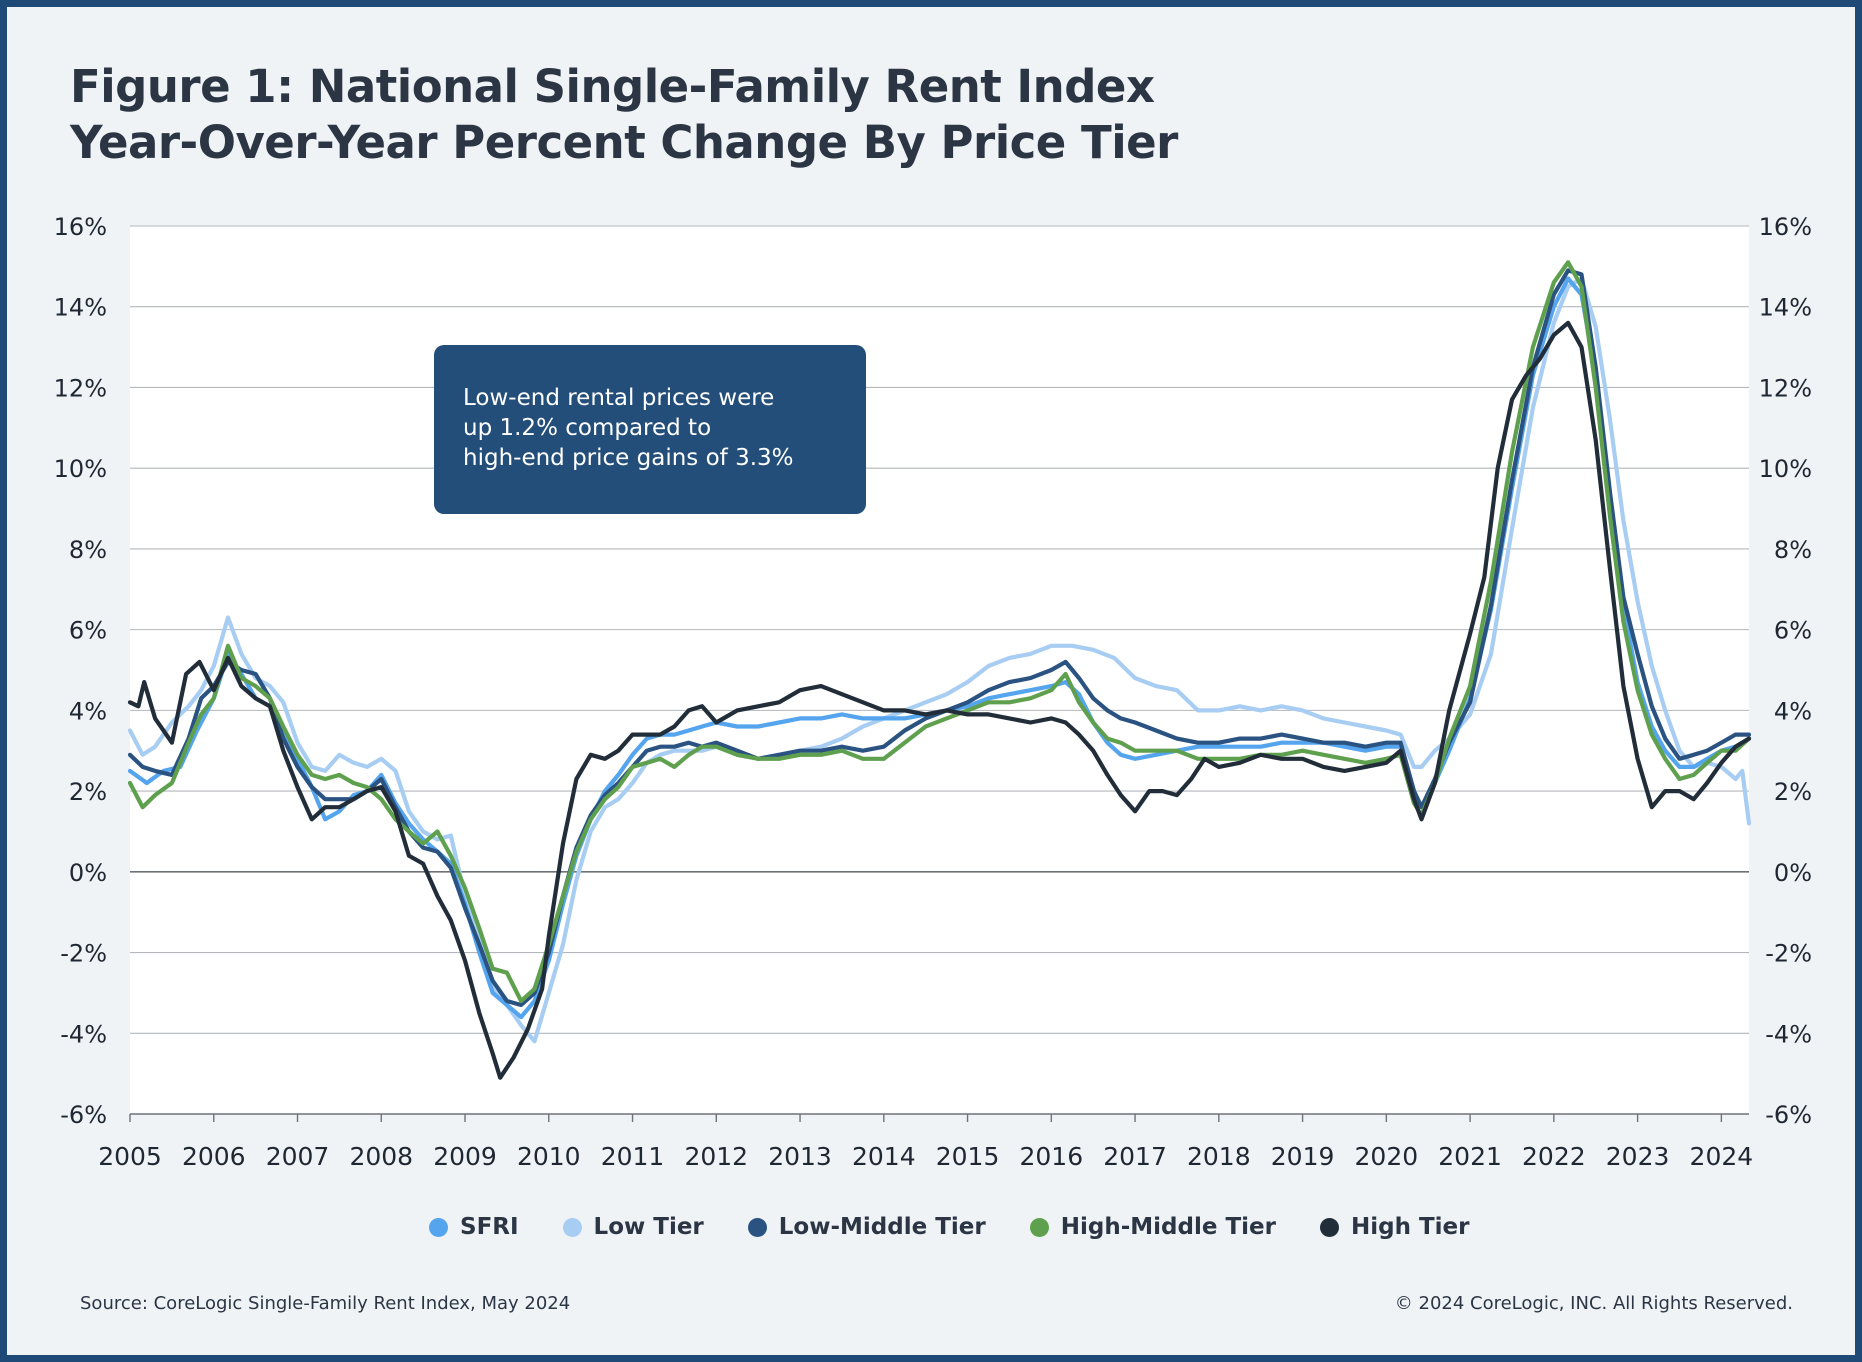 This screenshot has width=1862, height=1362. I want to click on y-tick-label-right: 16%, so click(1785, 227).